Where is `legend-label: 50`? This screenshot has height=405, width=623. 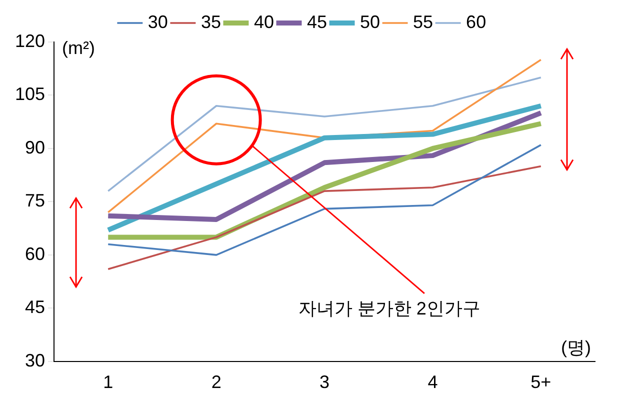 legend-label: 50 is located at coordinates (370, 22).